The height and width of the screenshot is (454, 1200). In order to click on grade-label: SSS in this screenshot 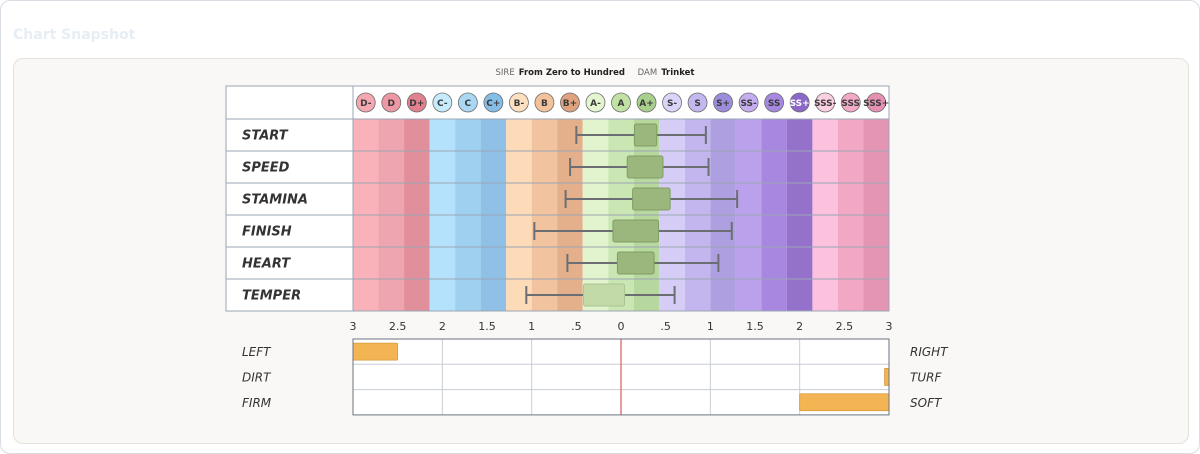, I will do `click(850, 104)`.